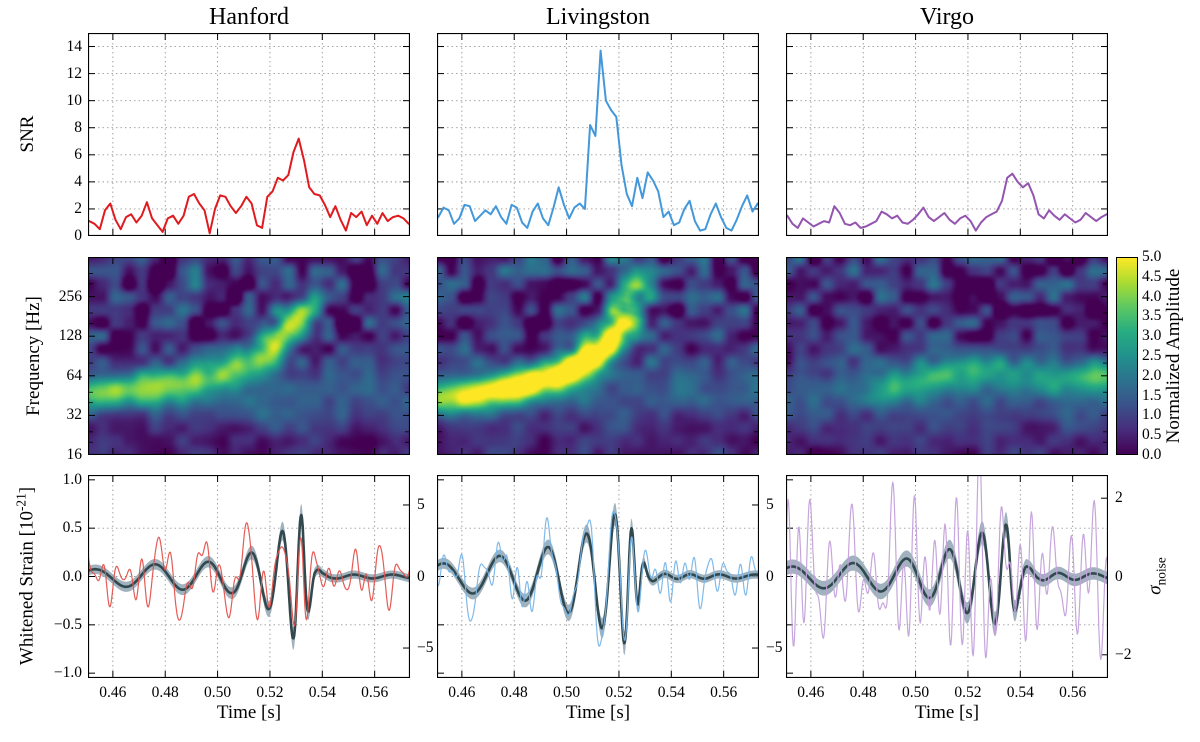  What do you see at coordinates (74, 375) in the screenshot?
I see `frequency-ytick-label: 64` at bounding box center [74, 375].